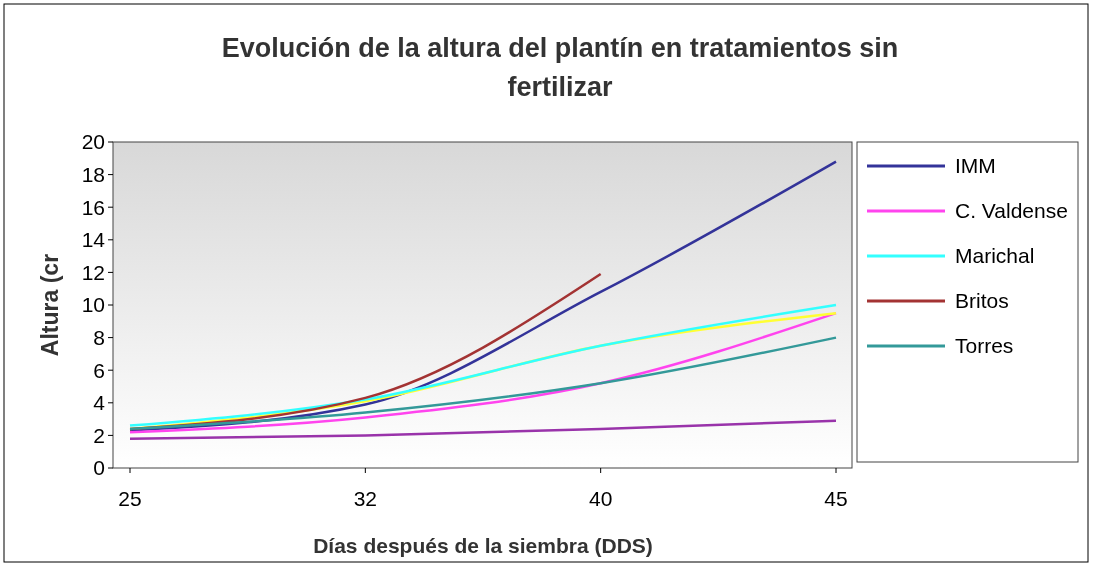 The width and height of the screenshot is (1094, 567). Describe the element at coordinates (93, 142) in the screenshot. I see `y-tick-label: 20` at that location.